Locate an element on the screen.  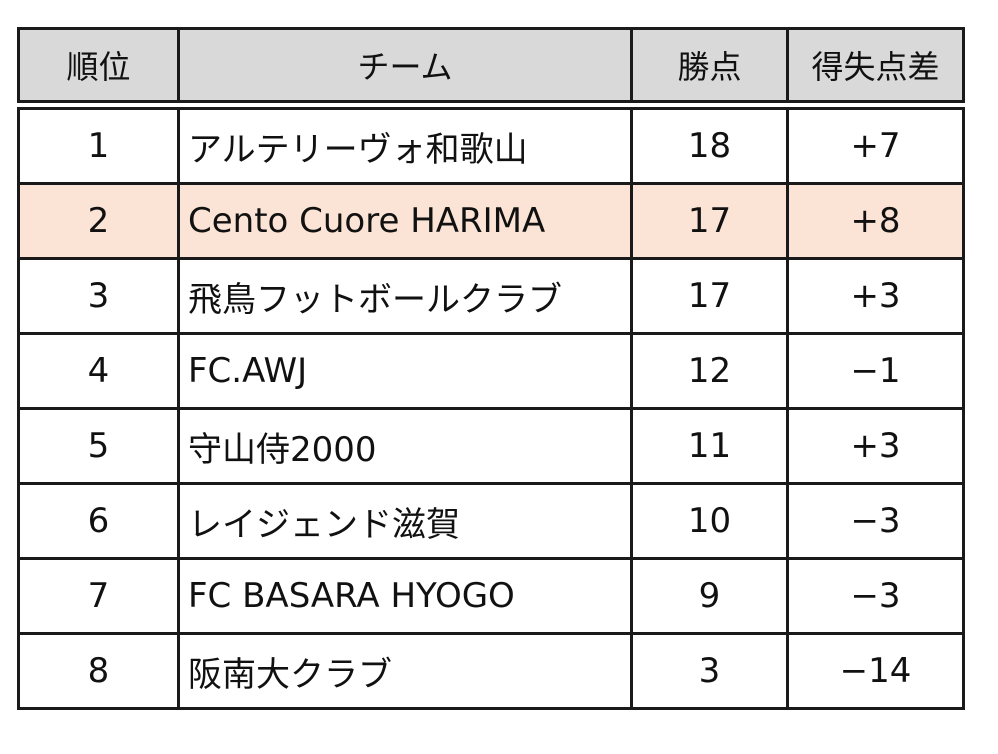
team-cell: FC.AWJ is located at coordinates (405, 371).